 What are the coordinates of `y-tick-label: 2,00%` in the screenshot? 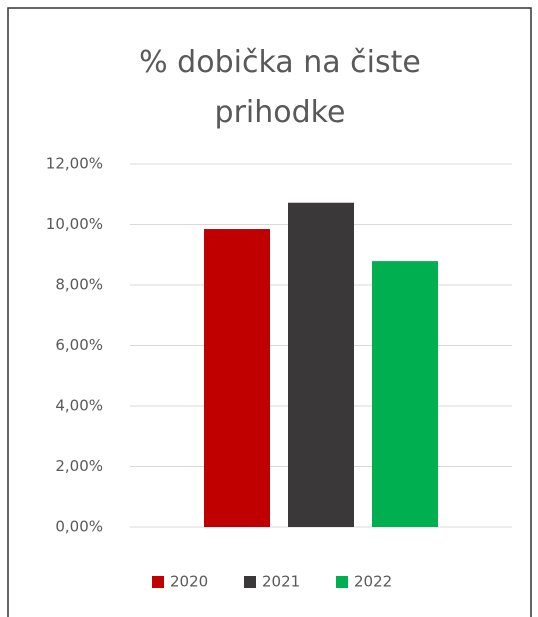 It's located at (79, 466).